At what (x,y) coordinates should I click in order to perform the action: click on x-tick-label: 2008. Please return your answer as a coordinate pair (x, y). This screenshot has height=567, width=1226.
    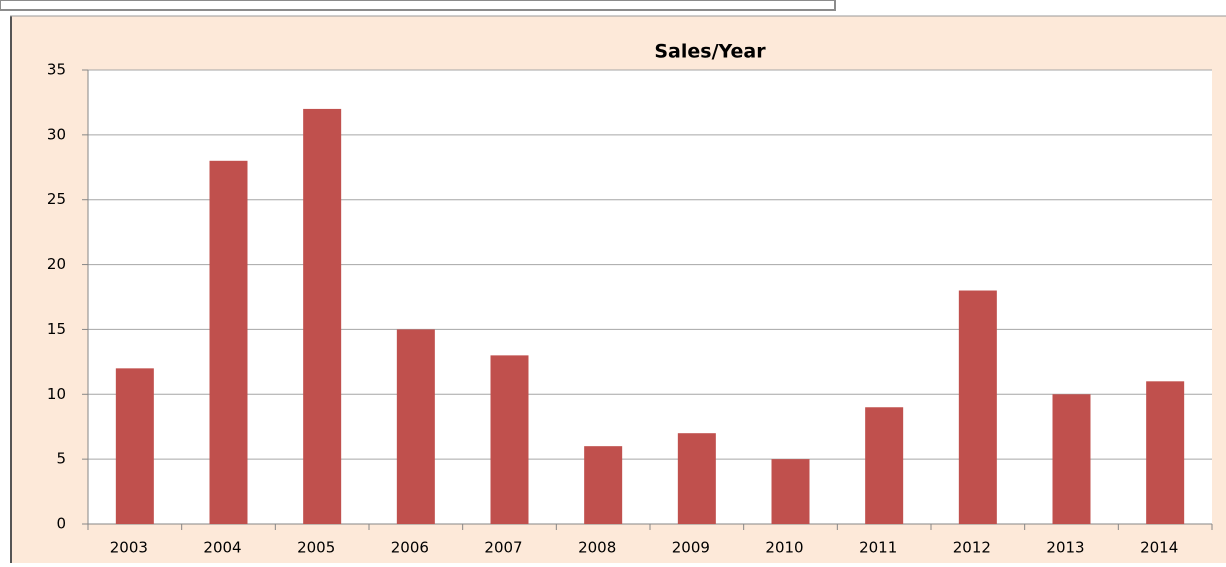
    Looking at the image, I should click on (597, 548).